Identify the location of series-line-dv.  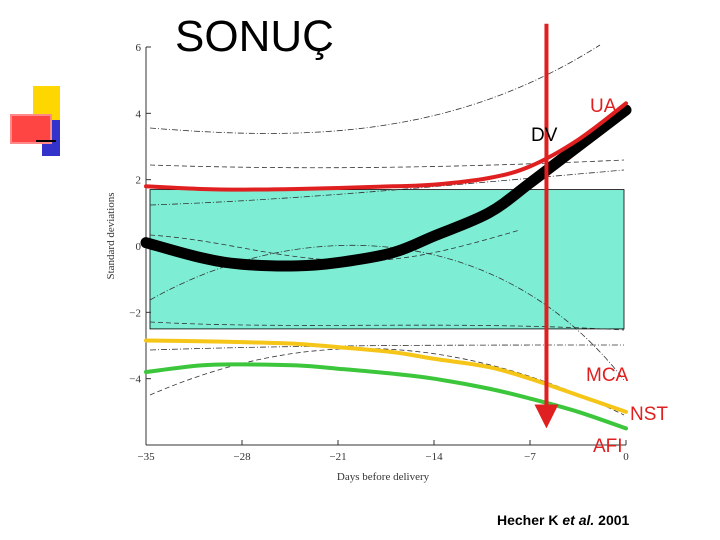
(386, 146).